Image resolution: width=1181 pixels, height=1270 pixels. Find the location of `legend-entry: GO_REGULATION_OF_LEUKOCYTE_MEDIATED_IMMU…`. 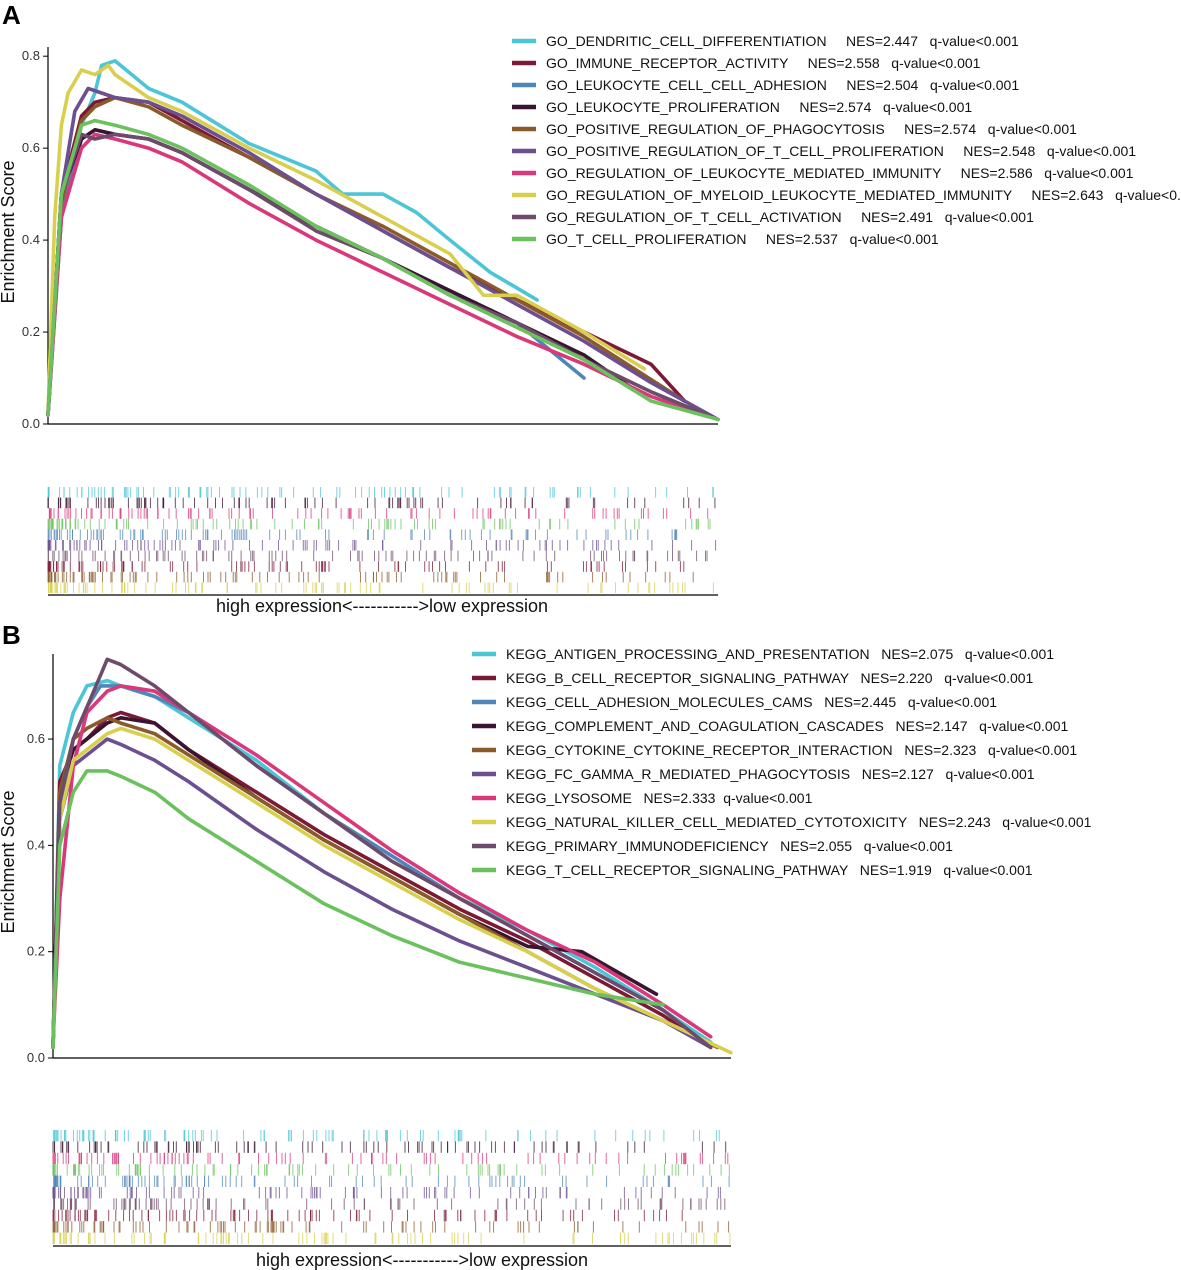

legend-entry: GO_REGULATION_OF_LEUKOCYTE_MEDIATED_IMMU… is located at coordinates (840, 173).